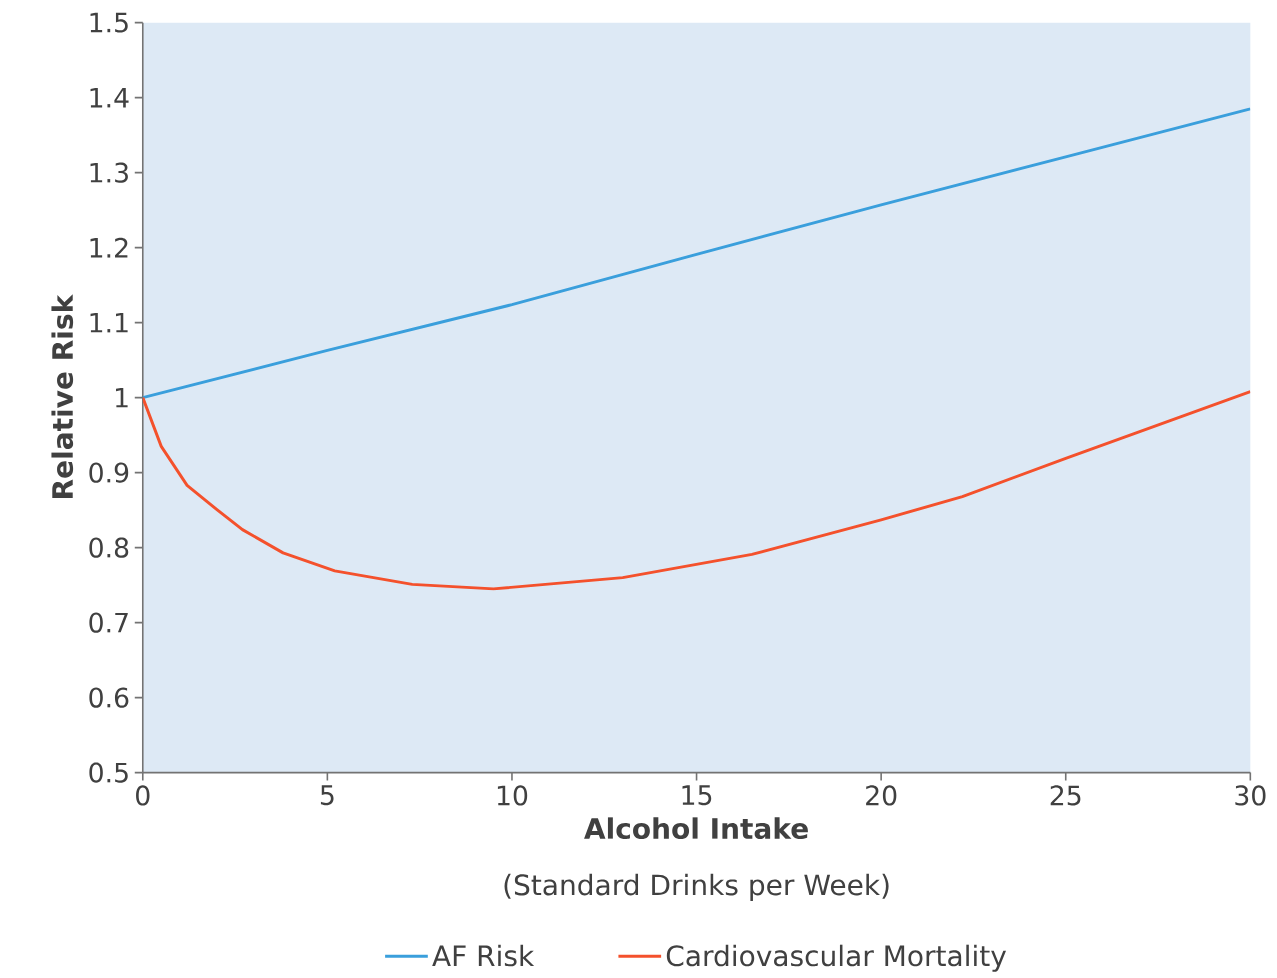 This screenshot has height=978, width=1277. I want to click on x-tick-label: 5, so click(327, 795).